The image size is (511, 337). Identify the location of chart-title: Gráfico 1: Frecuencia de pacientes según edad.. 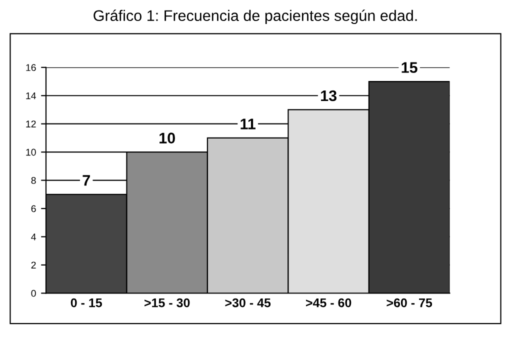
(255, 17).